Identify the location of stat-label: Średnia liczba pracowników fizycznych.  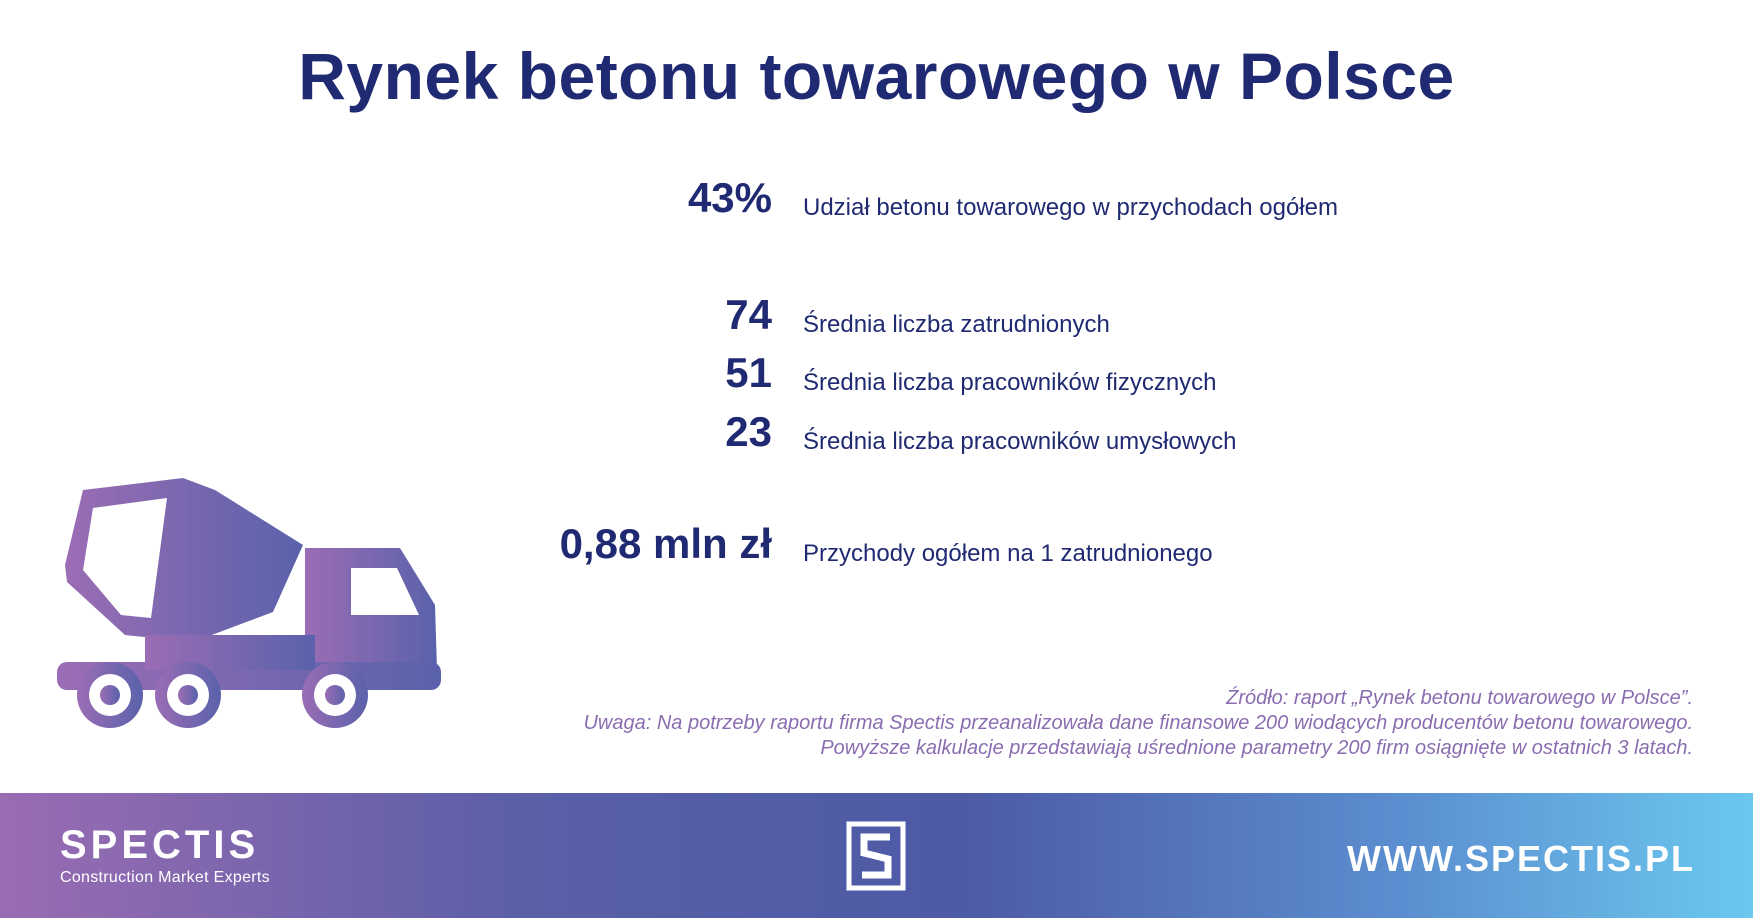
(1010, 382).